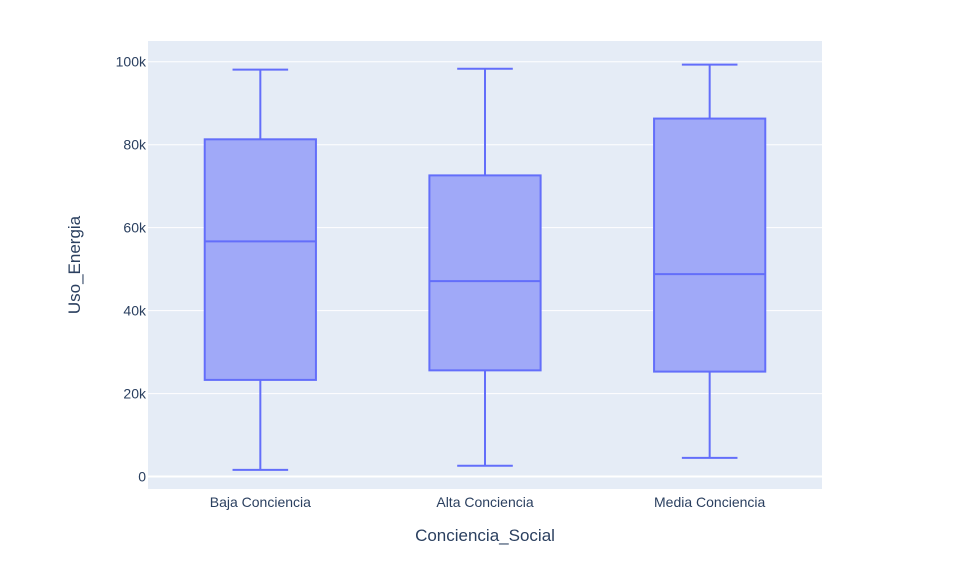 The width and height of the screenshot is (957, 567). Describe the element at coordinates (709, 502) in the screenshot. I see `x-tick-label: Media Conciencia` at that location.